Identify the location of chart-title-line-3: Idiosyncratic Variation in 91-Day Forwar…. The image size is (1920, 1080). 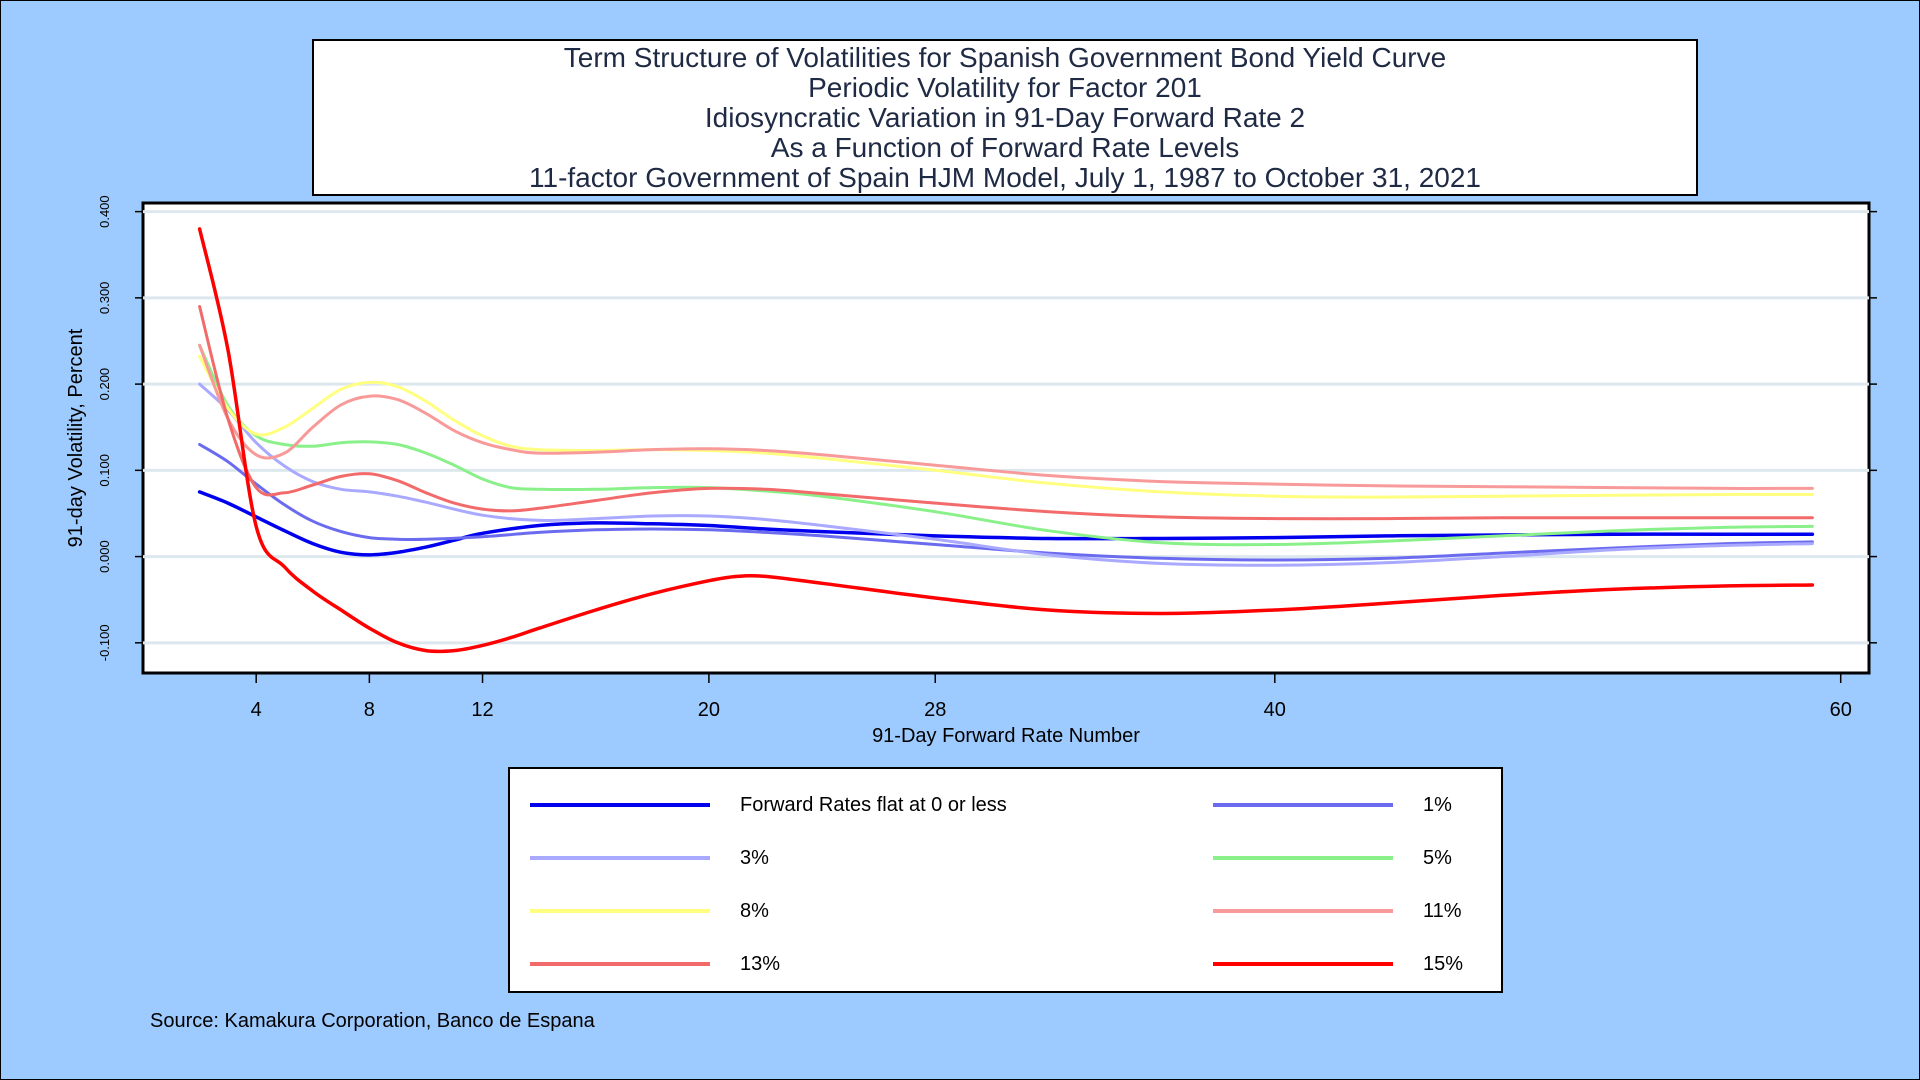
(1005, 117).